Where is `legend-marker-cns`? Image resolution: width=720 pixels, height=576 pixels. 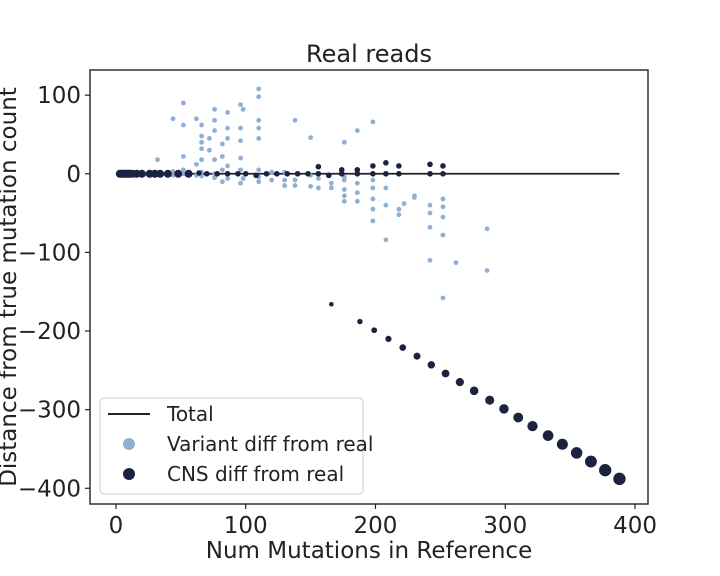
legend-marker-cns is located at coordinates (129, 474).